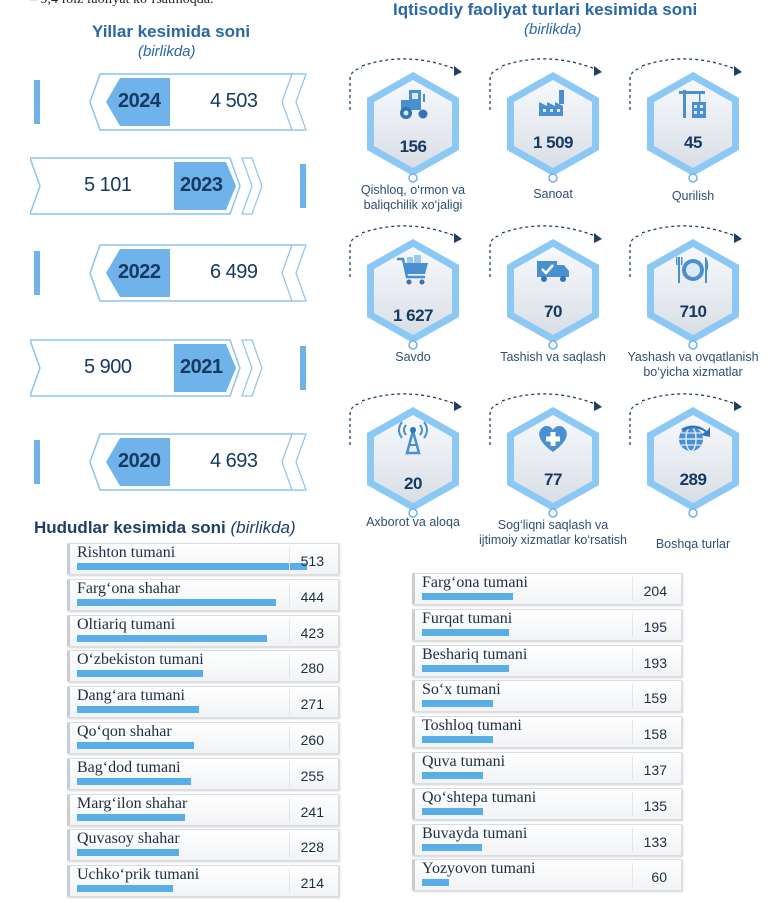 The height and width of the screenshot is (903, 777). Describe the element at coordinates (479, 869) in the screenshot. I see `region-name: Yozyovon tumani` at that location.